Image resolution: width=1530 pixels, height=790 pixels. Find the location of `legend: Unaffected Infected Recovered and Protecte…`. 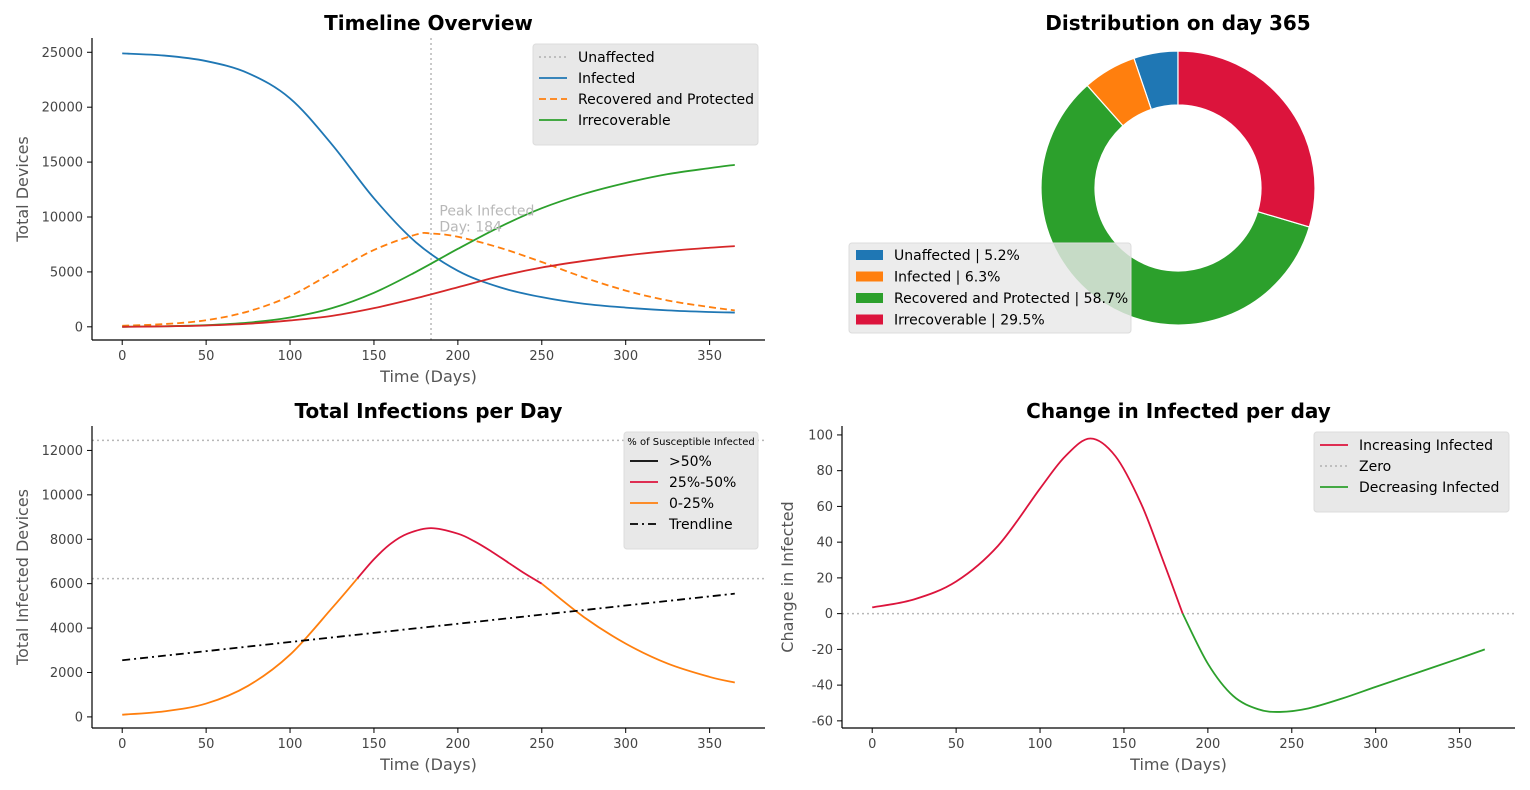

legend: Unaffected Infected Recovered and Protecte… is located at coordinates (645, 94).